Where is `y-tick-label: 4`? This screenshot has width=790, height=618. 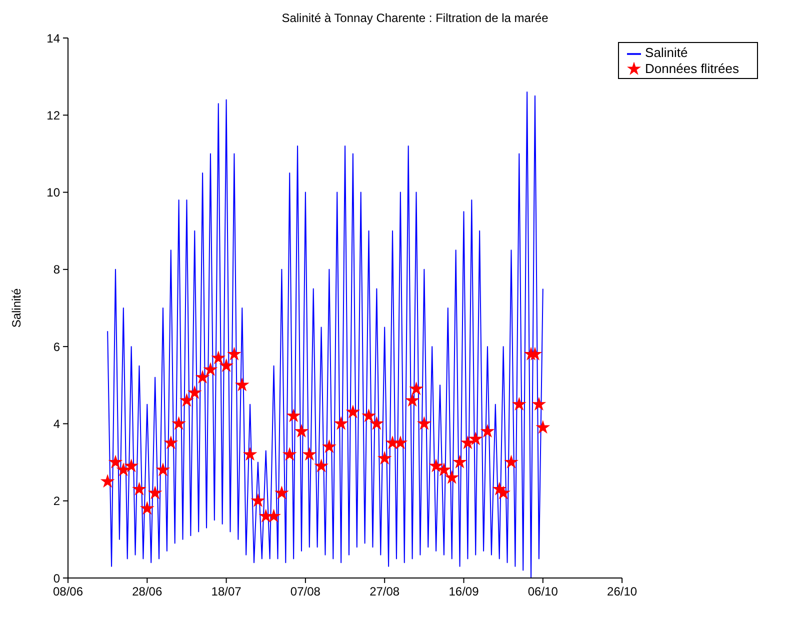
y-tick-label: 4 is located at coordinates (56, 423).